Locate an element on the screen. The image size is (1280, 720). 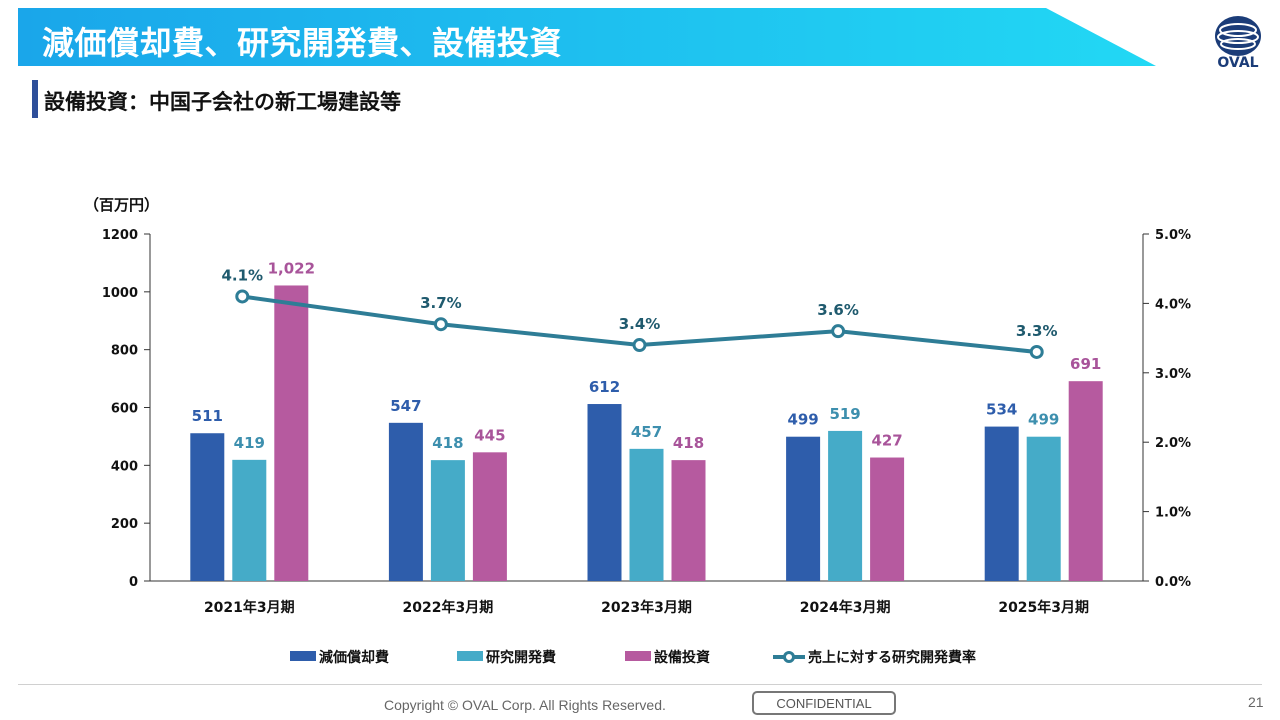
legend-label: 研究開発費 is located at coordinates (521, 657).